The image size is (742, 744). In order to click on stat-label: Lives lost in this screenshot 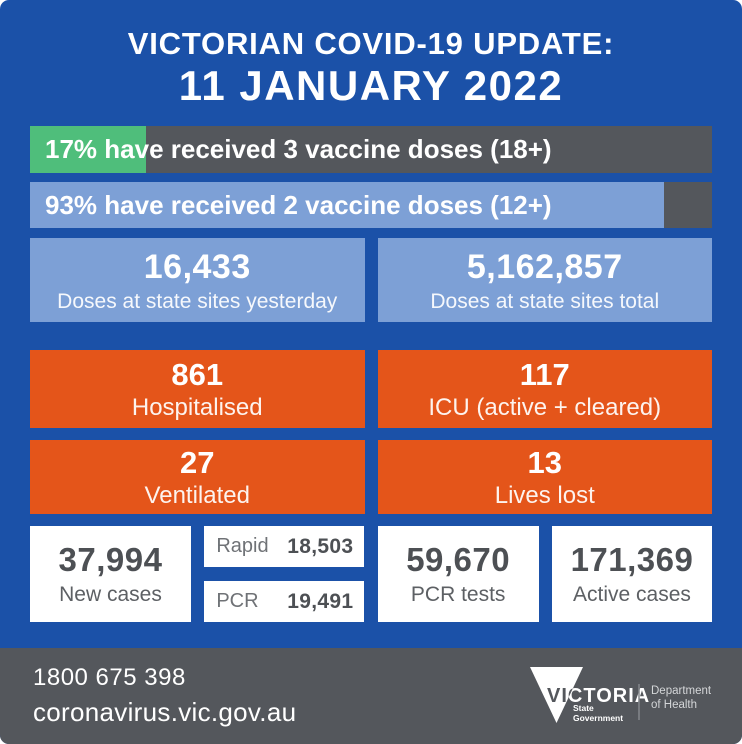, I will do `click(544, 495)`.